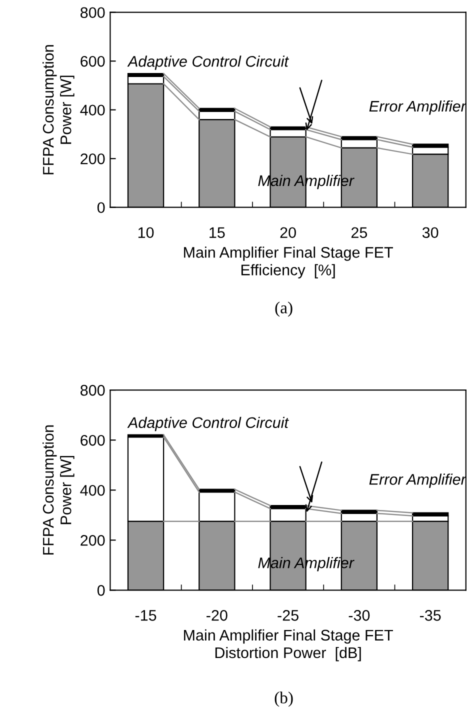 The height and width of the screenshot is (725, 473). Describe the element at coordinates (283, 309) in the screenshot. I see `text: (a)` at that location.